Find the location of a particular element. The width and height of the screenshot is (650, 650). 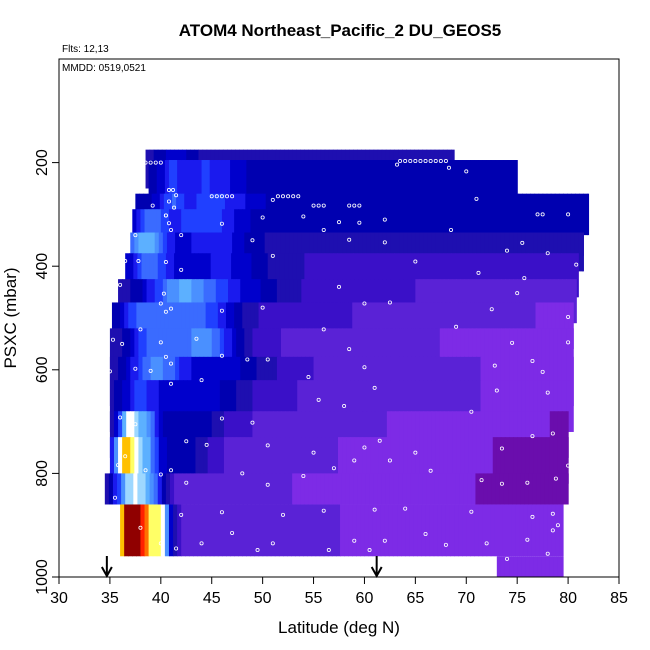

y-tick-label: 400 is located at coordinates (42, 266).